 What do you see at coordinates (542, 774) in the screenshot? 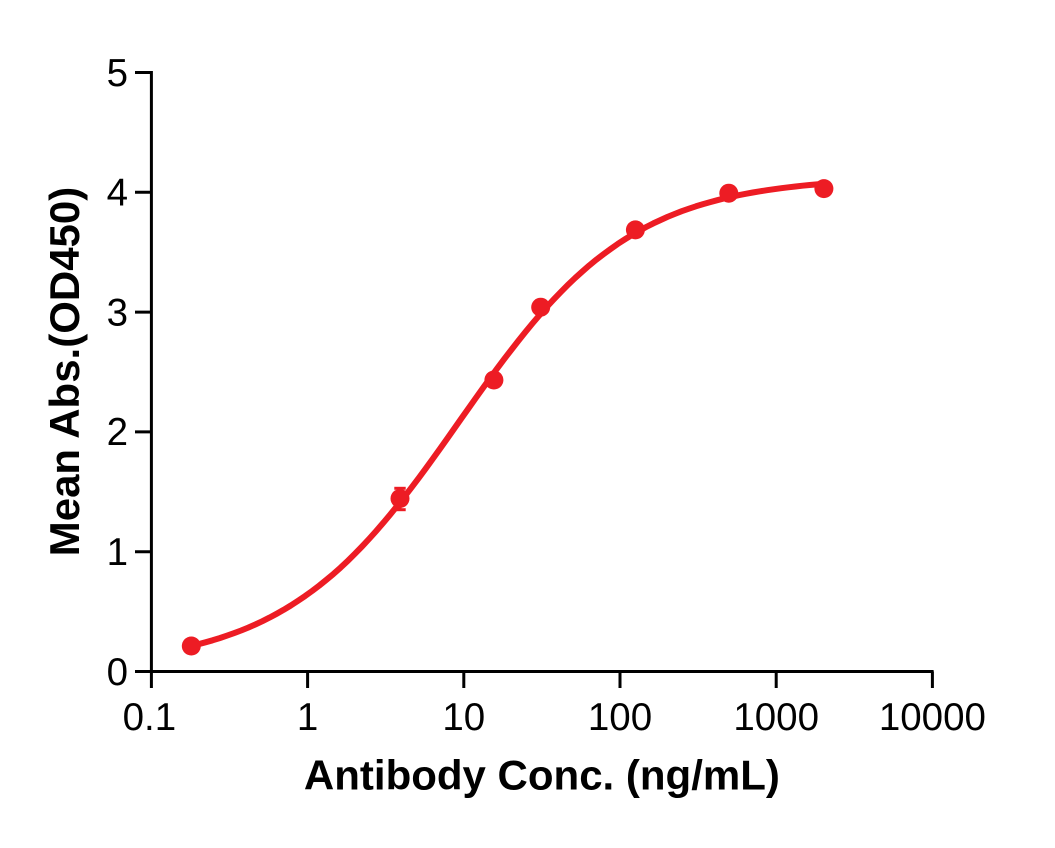
I see `svg-text: Antibody Conc. (ng/mL)` at bounding box center [542, 774].